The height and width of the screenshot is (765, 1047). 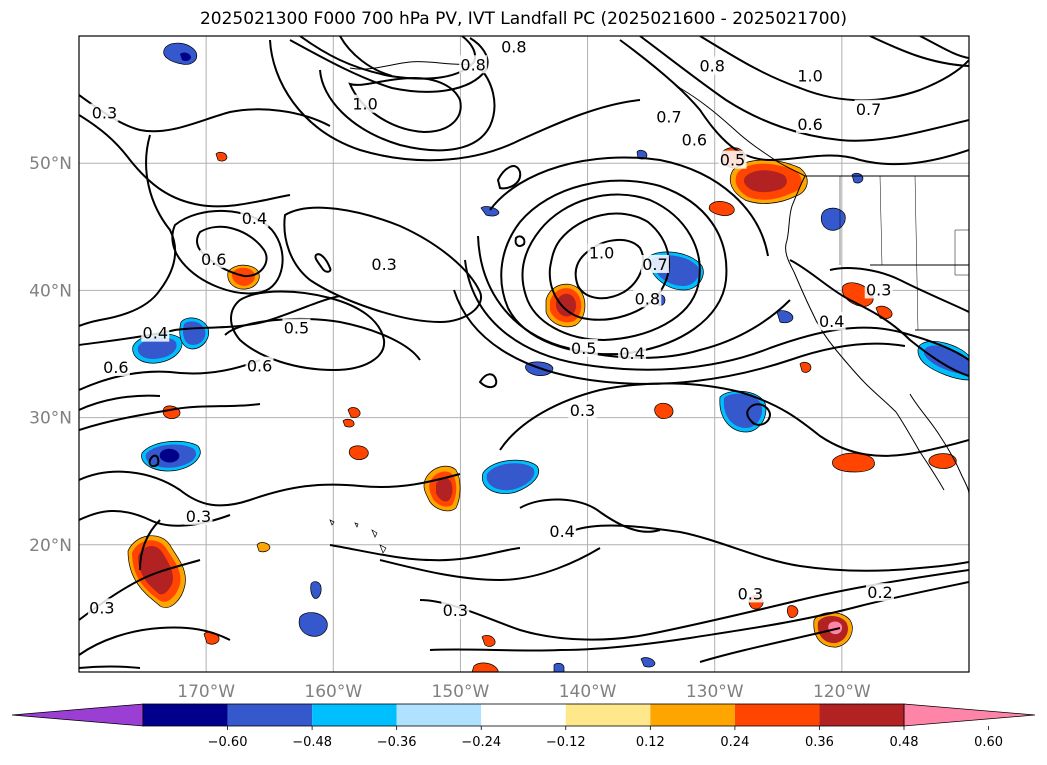 What do you see at coordinates (842, 692) in the screenshot?
I see `longitude-tick-label: 120°W` at bounding box center [842, 692].